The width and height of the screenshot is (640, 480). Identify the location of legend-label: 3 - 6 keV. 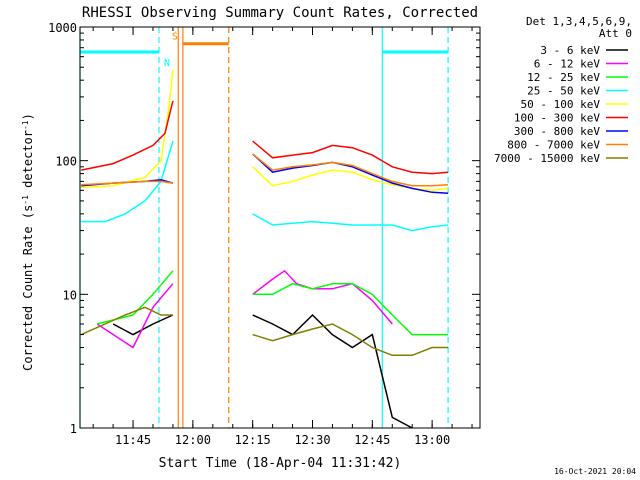
(570, 50).